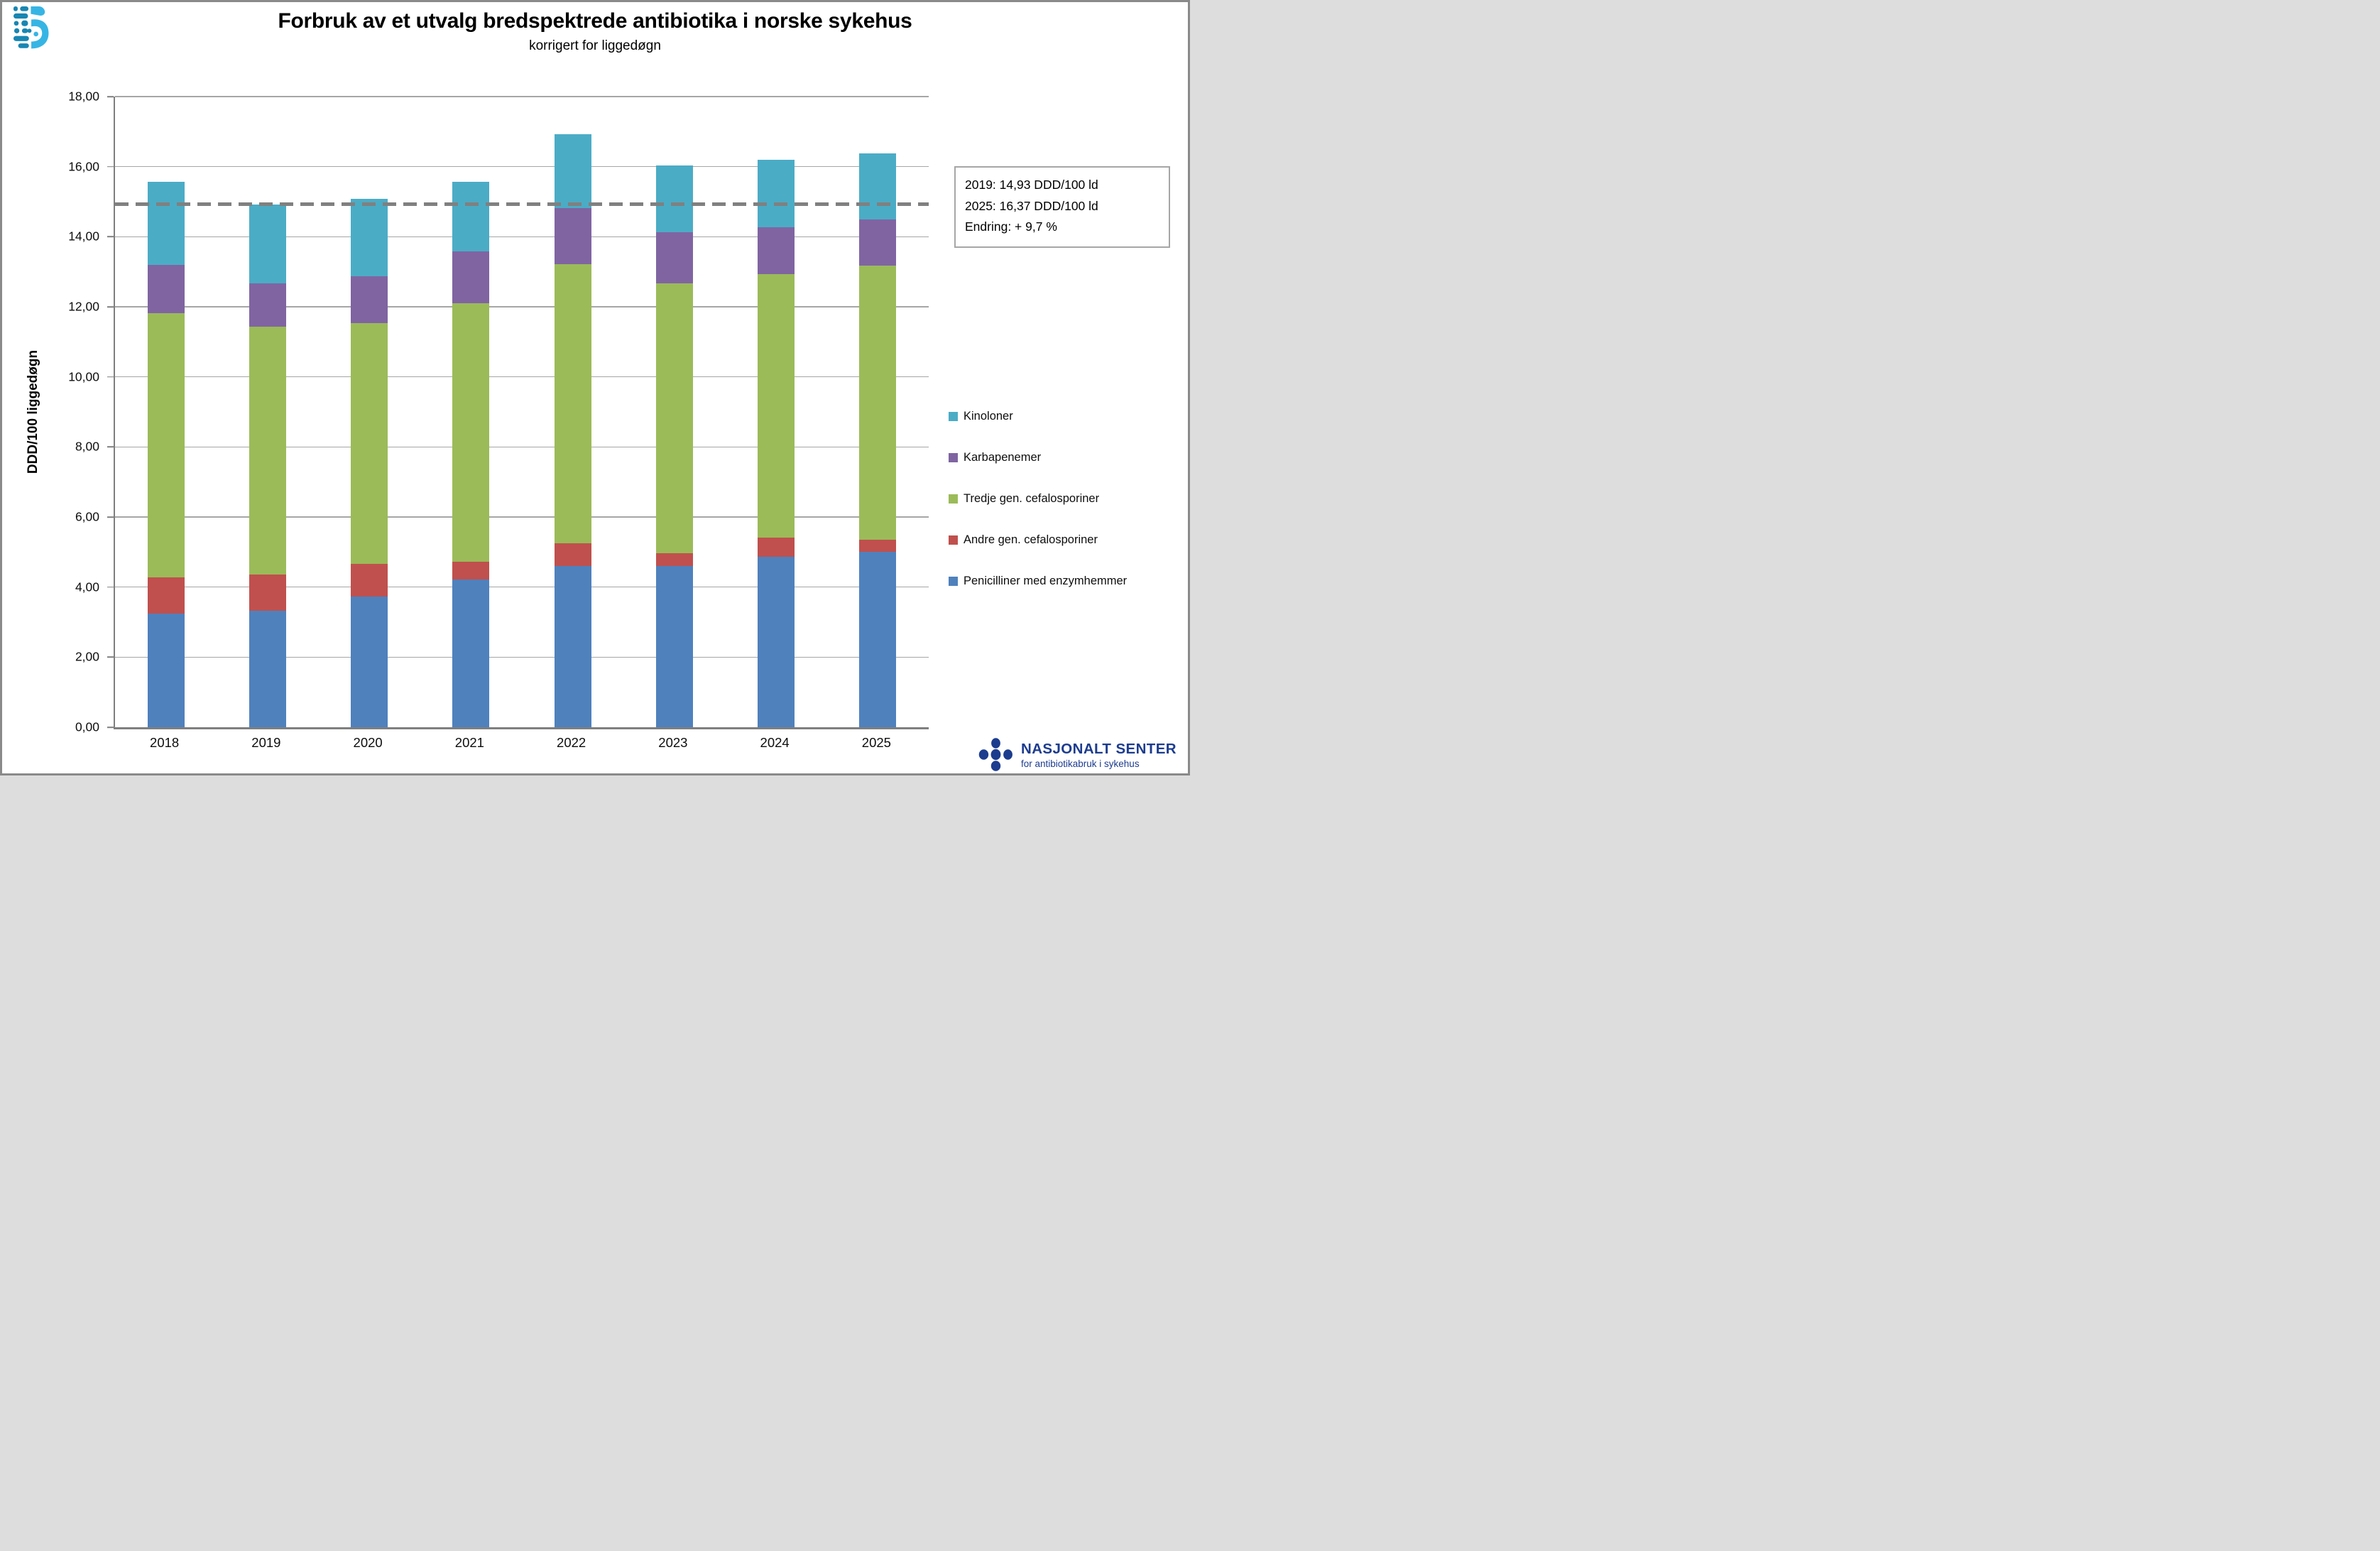 This screenshot has height=1551, width=2380. I want to click on segment-2021-karbapenemer, so click(471, 277).